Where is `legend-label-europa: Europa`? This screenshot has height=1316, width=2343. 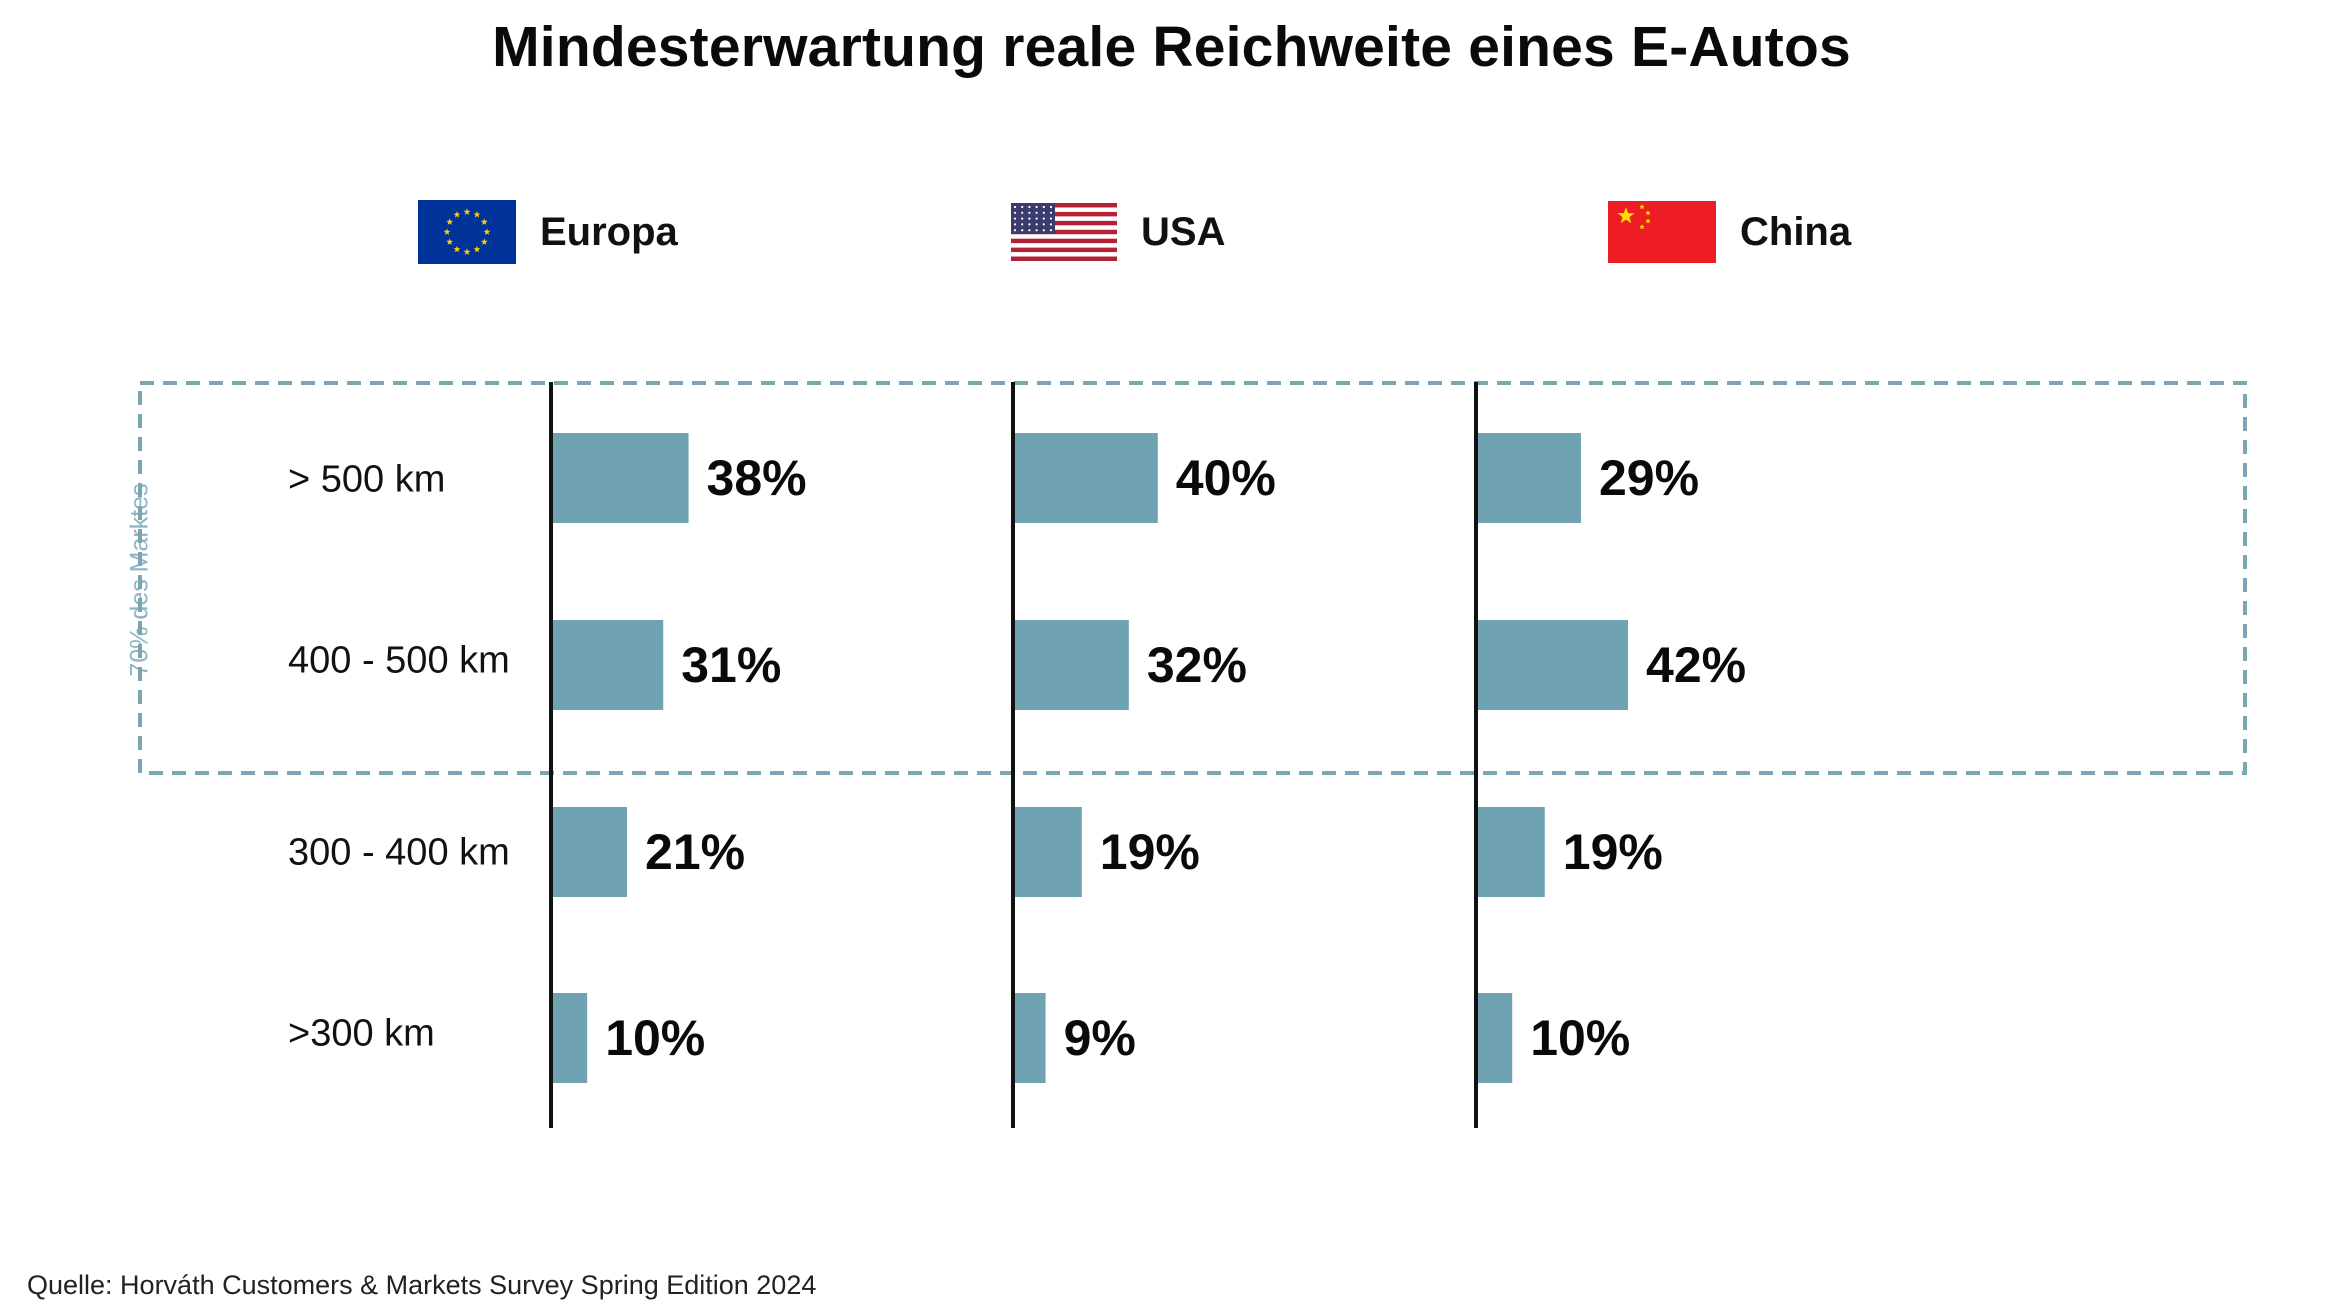
legend-label-europa: Europa is located at coordinates (609, 231).